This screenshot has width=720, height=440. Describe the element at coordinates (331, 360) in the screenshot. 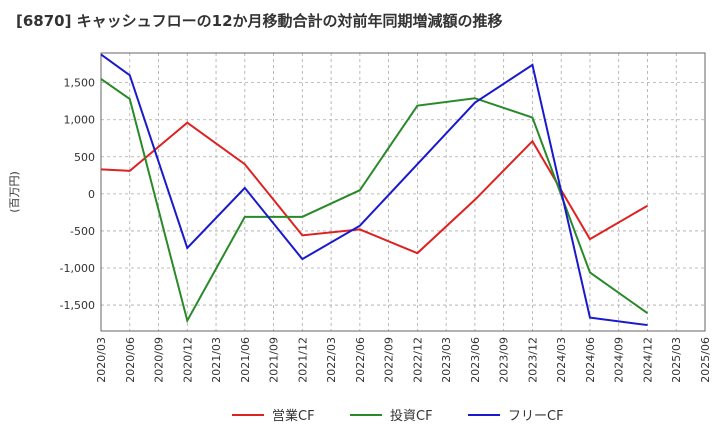

I see `x-tick-label: 2022/03` at that location.